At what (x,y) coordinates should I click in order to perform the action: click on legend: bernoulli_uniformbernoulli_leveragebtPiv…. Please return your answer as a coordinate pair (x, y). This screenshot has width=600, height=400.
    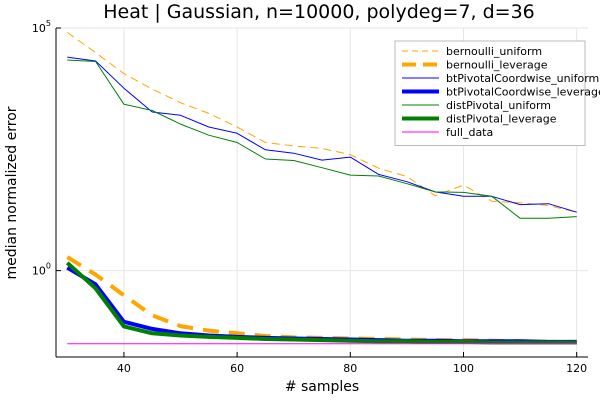
    Looking at the image, I should click on (497, 93).